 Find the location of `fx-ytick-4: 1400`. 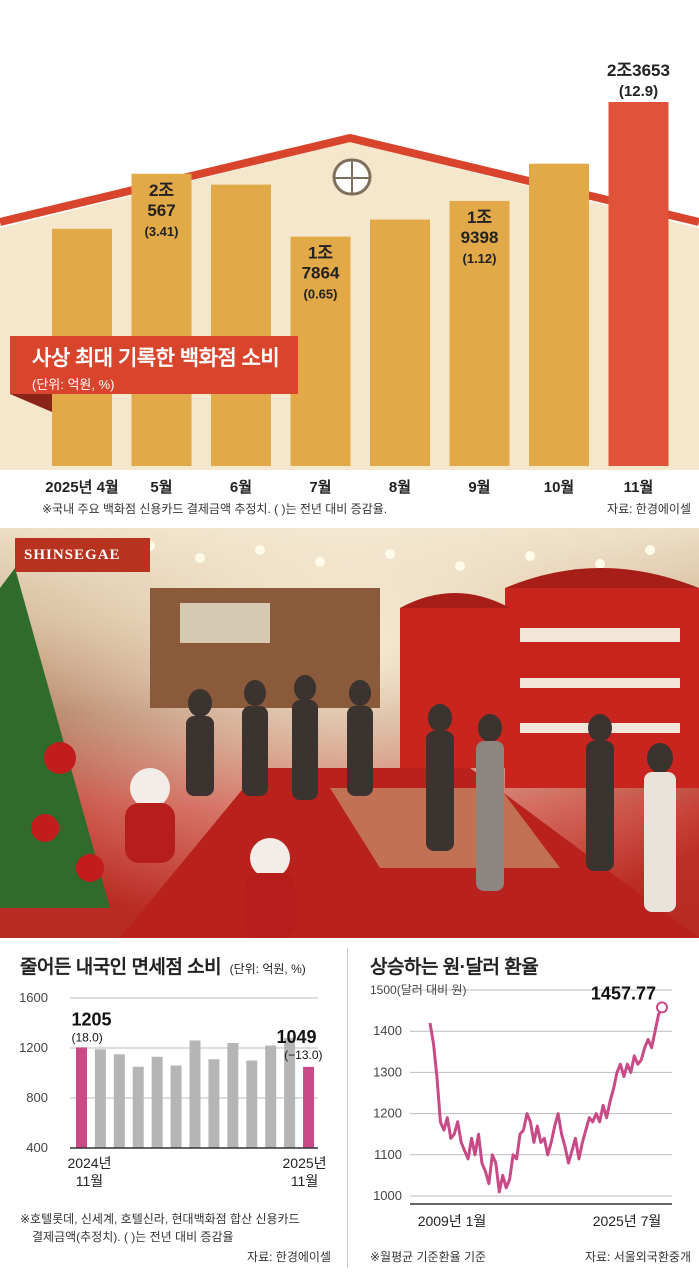

fx-ytick-4: 1400 is located at coordinates (387, 1030).